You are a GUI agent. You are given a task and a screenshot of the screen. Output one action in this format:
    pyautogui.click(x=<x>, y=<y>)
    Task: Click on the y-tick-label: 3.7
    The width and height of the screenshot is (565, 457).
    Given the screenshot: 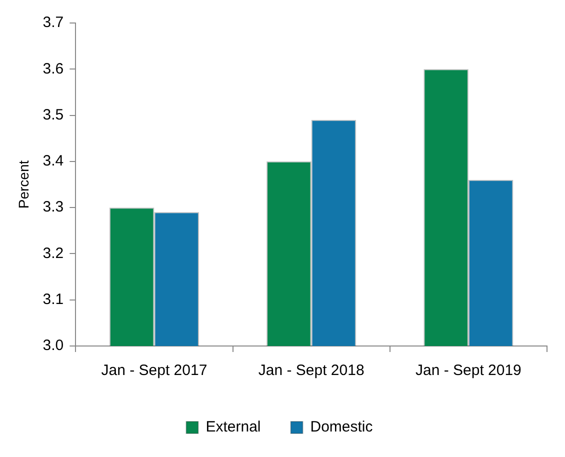 What is the action you would take?
    pyautogui.click(x=53, y=23)
    